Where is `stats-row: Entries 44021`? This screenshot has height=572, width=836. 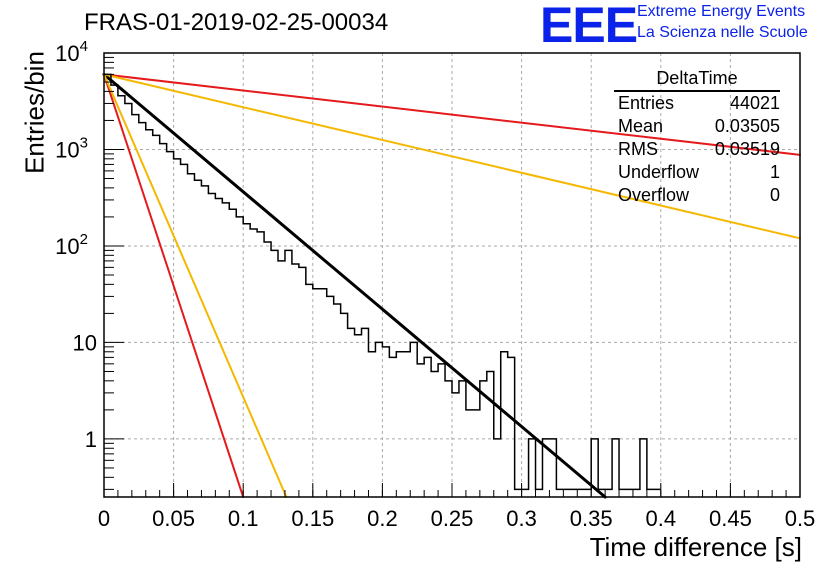
stats-row: Entries 44021 is located at coordinates (696, 103).